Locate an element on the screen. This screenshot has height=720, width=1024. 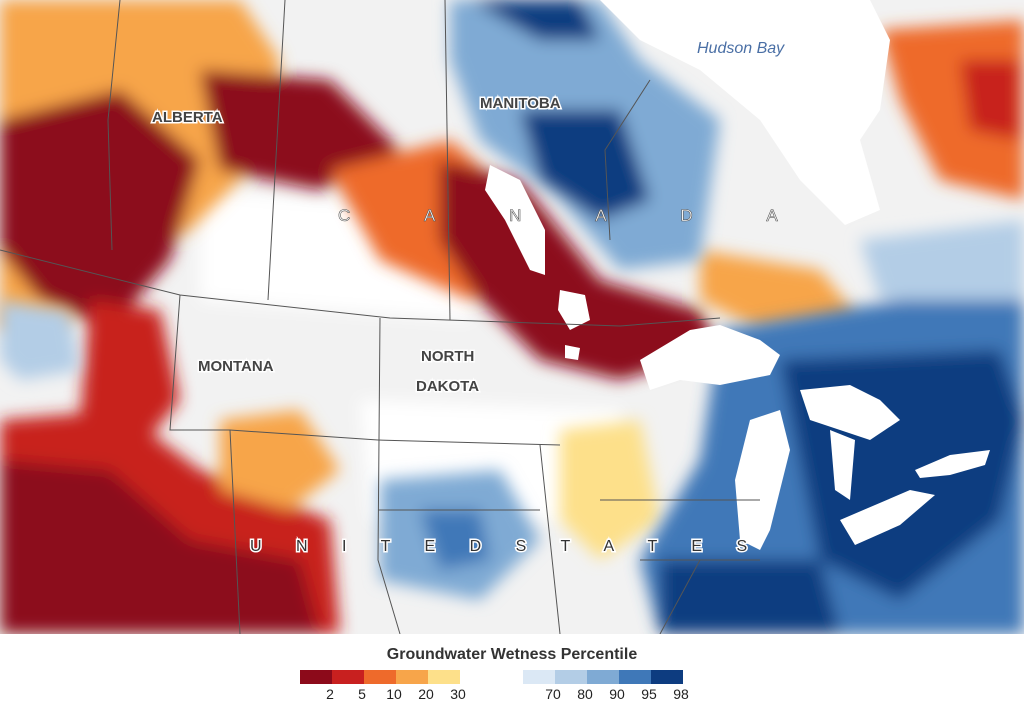
legend-tick-wet-80: 80 is located at coordinates (585, 694).